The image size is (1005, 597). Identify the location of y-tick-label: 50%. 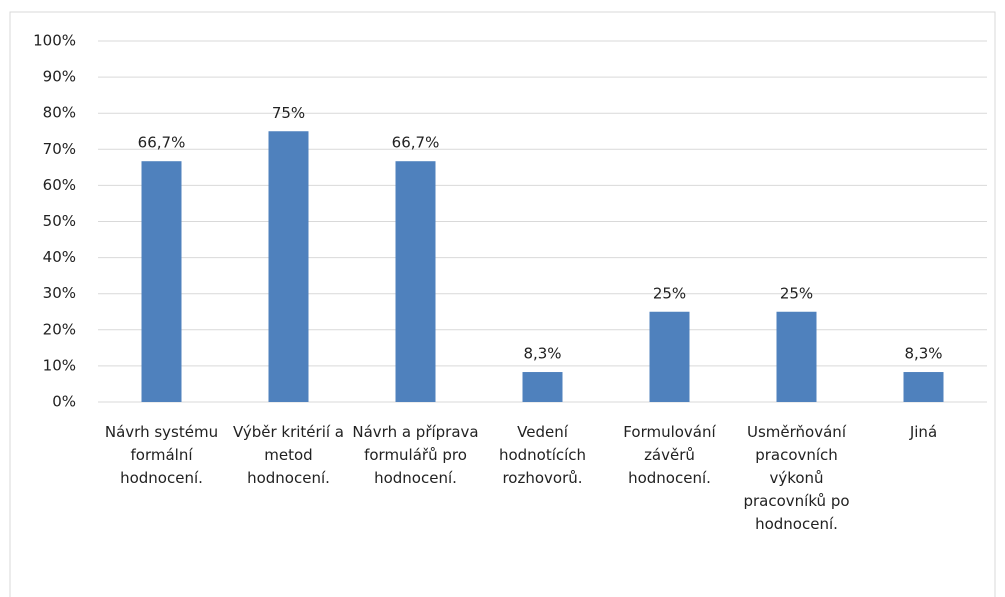
(59, 221).